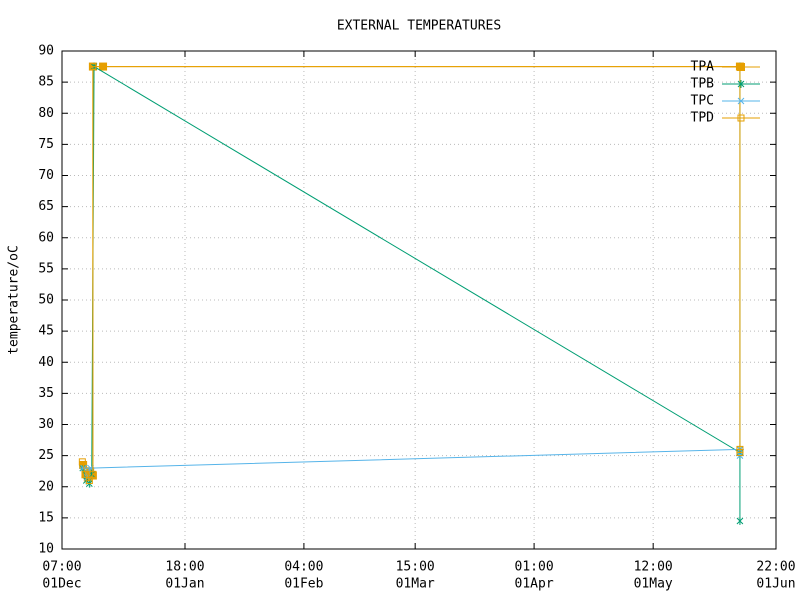 The height and width of the screenshot is (600, 800). What do you see at coordinates (46, 486) in the screenshot?
I see `y-tick-label: 20` at bounding box center [46, 486].